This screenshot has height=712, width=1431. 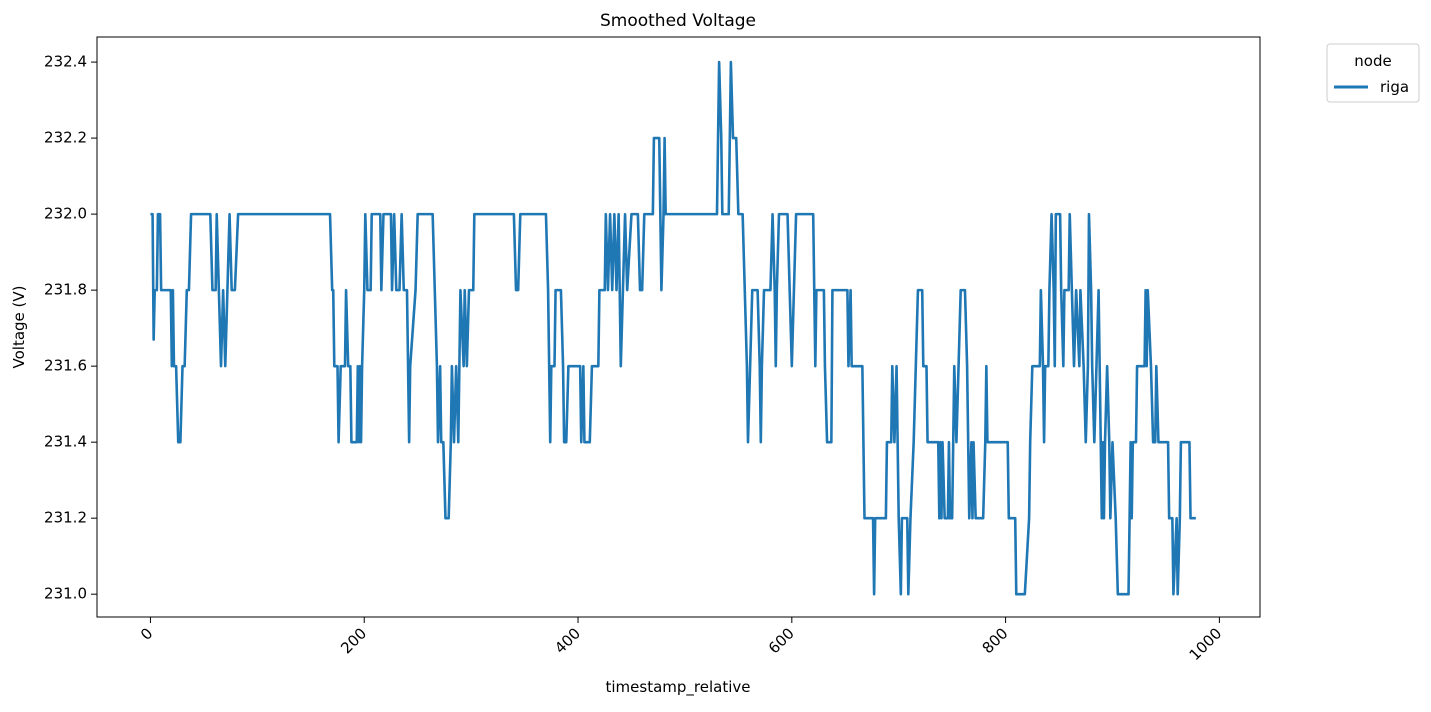 I want to click on x-axis-label: timestamp_relative, so click(x=678, y=687).